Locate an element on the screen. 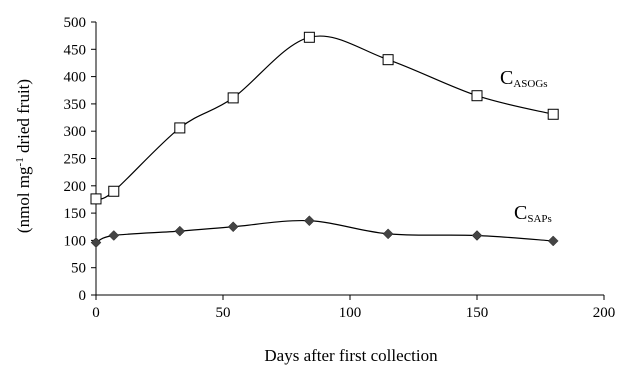 The height and width of the screenshot is (367, 623). y-axis-title-prefix: (nmol mg is located at coordinates (23, 199).